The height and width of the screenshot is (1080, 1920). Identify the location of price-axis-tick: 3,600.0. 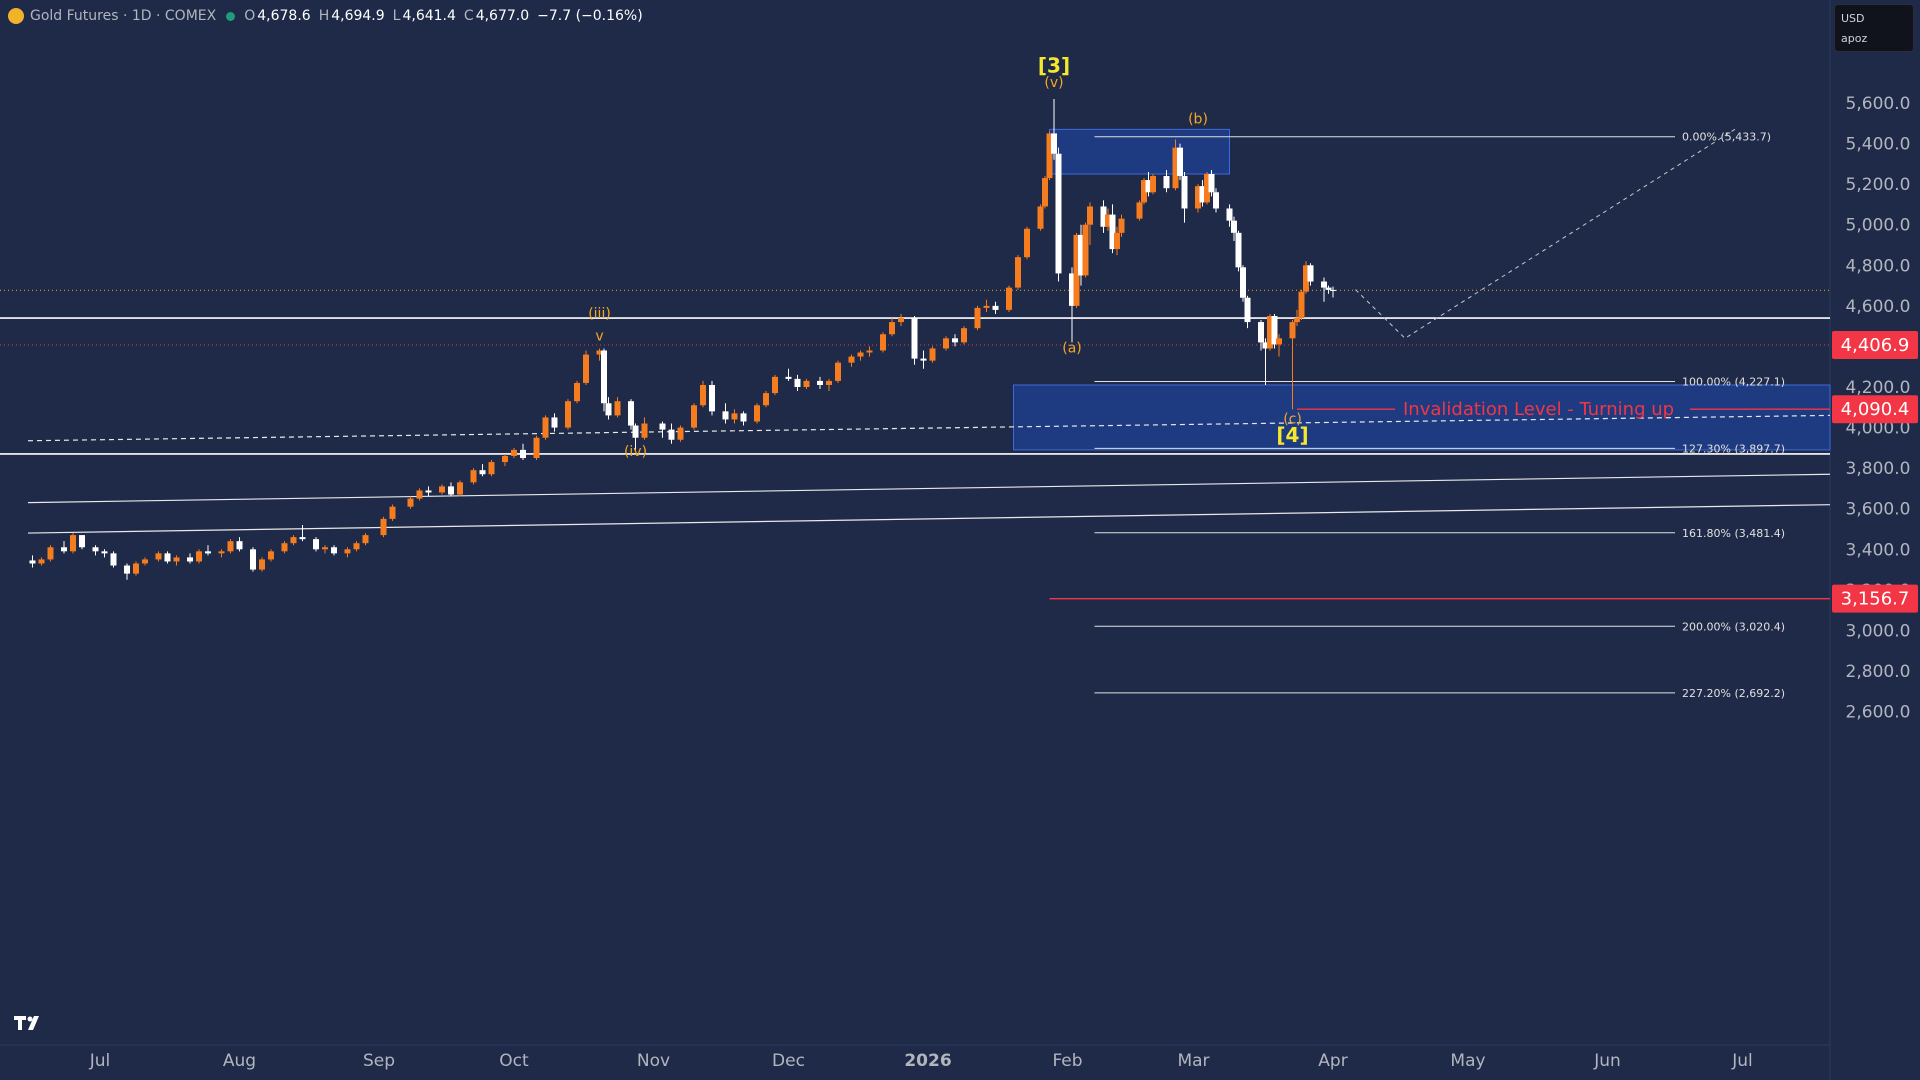
(1878, 510).